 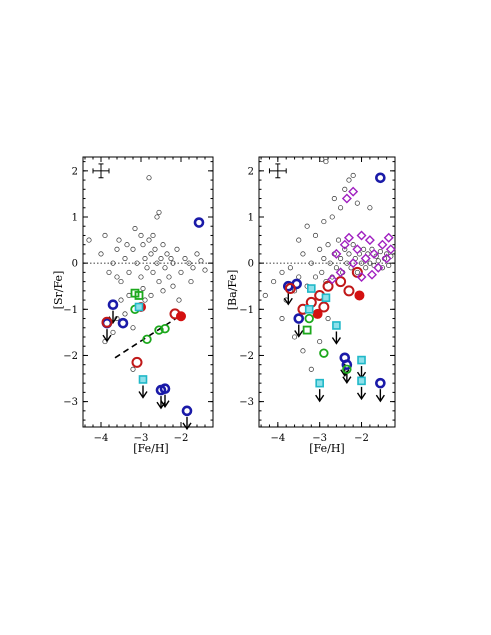 What do you see at coordinates (251, 171) in the screenshot?
I see `y-tick-label: 2` at bounding box center [251, 171].